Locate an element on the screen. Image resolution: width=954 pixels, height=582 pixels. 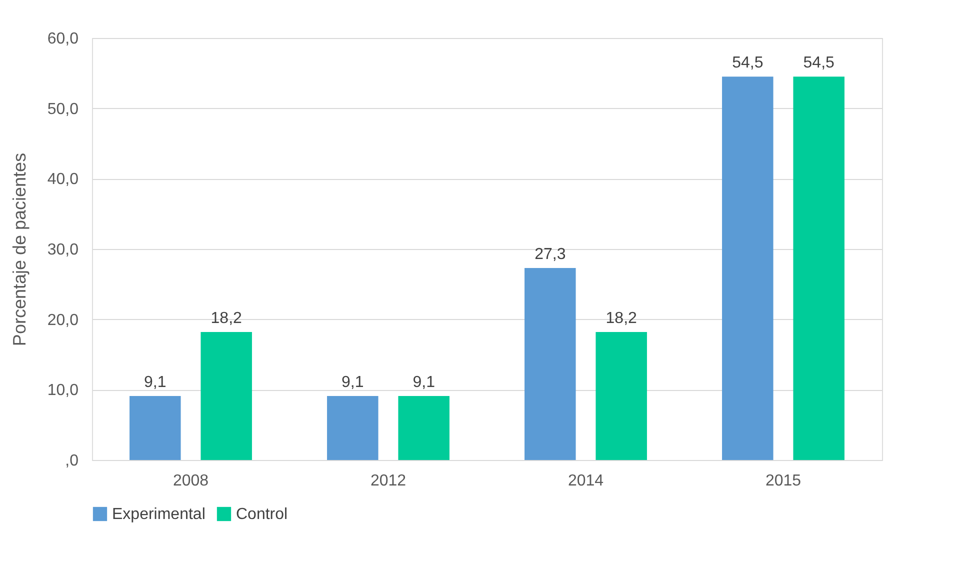
y-tick-label: ,0 is located at coordinates (72, 461).